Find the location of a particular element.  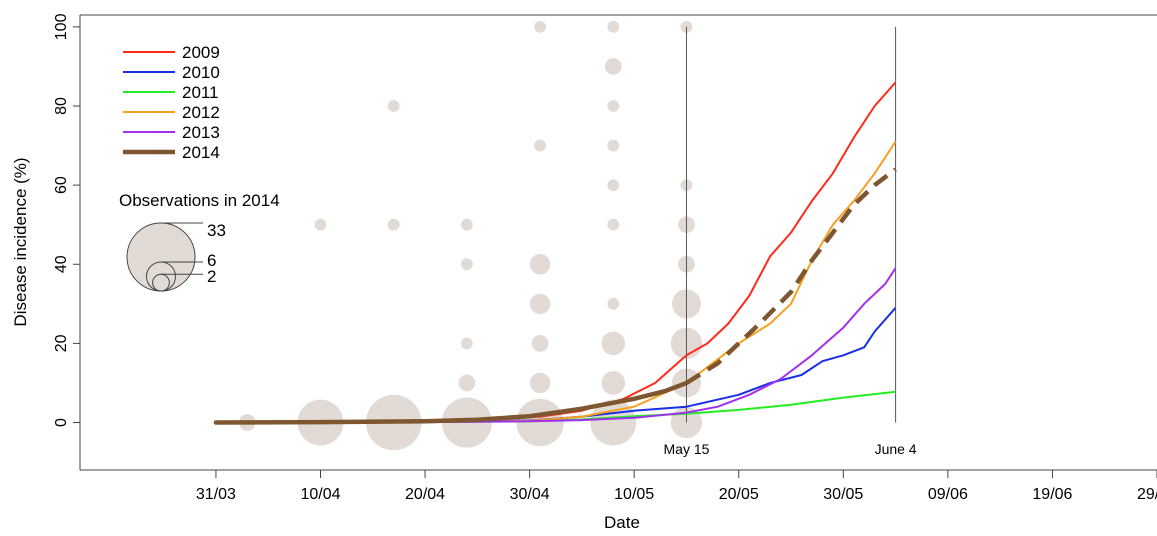

series-line-2014-observed is located at coordinates (451, 402).